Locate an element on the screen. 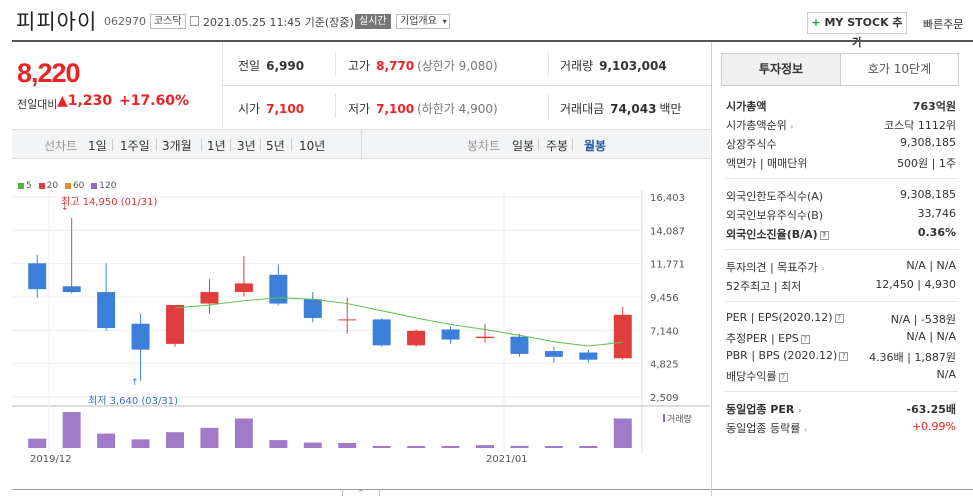 The image size is (973, 497). x-label-start: 2019/12 is located at coordinates (51, 459).